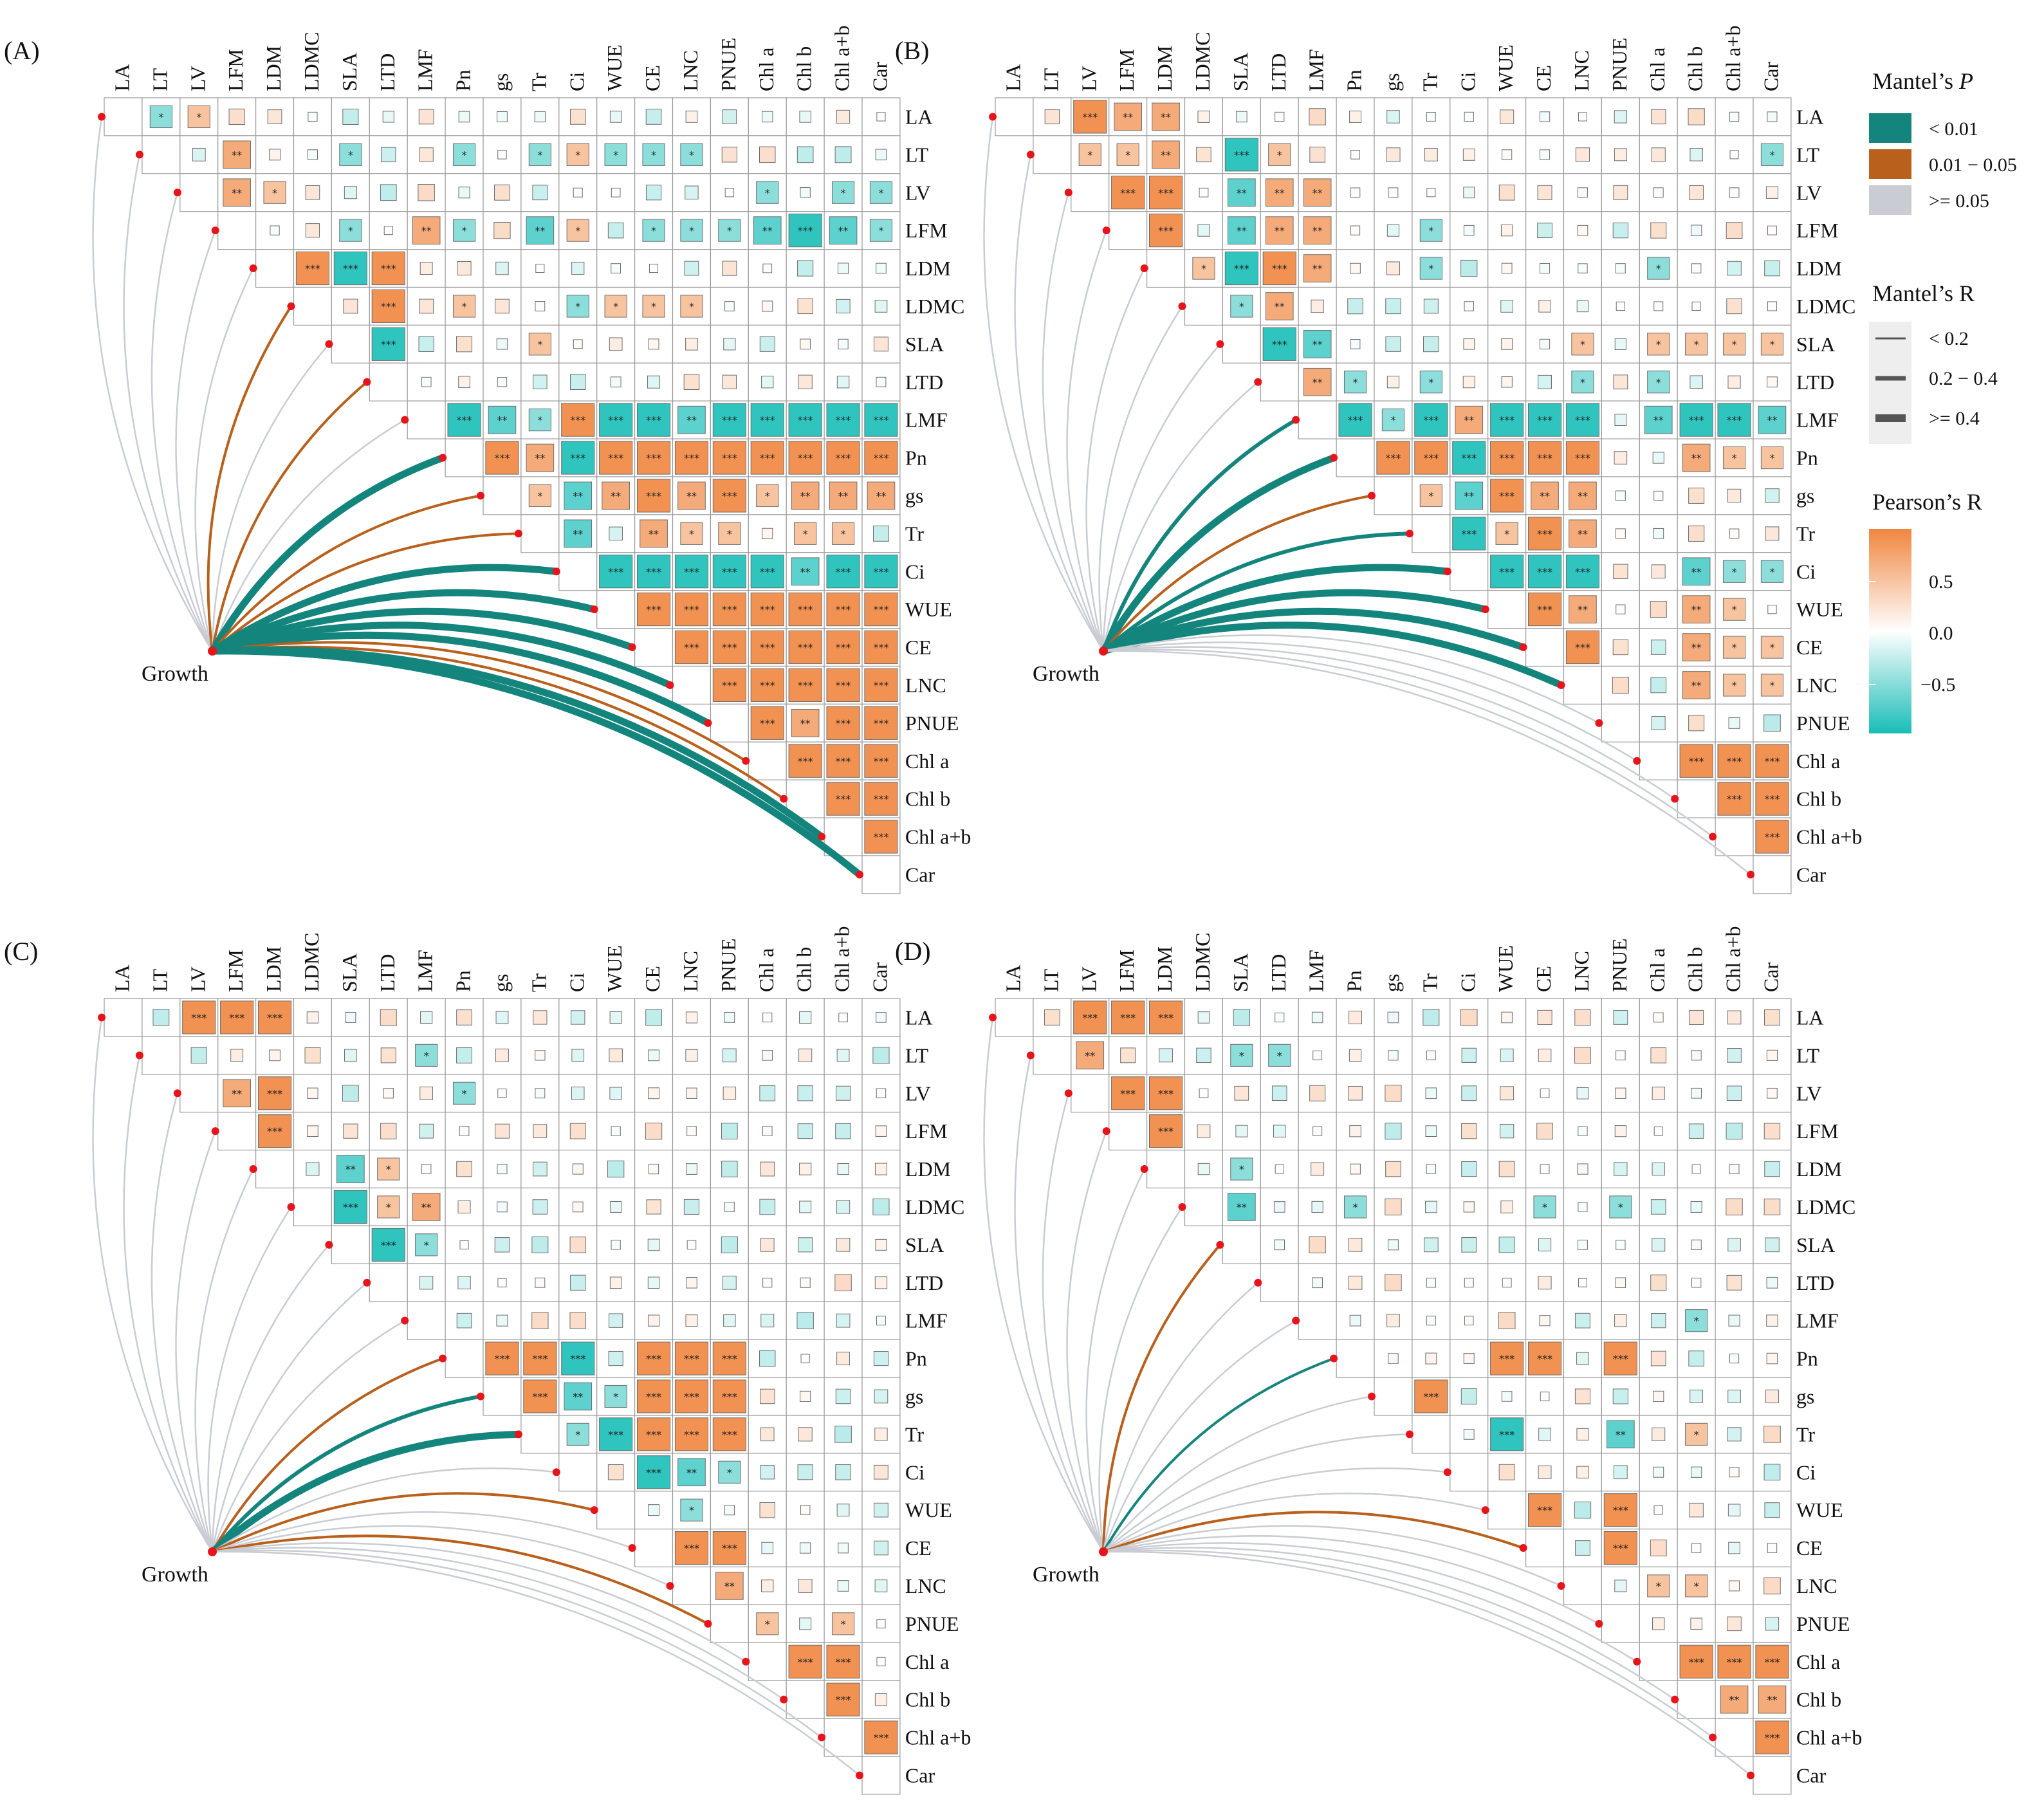 The height and width of the screenshot is (1804, 2044). I want to click on corr-square-A-gs-Car, so click(882, 496).